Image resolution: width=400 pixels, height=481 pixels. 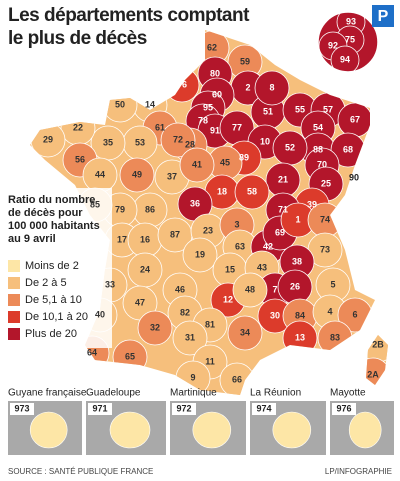 I want to click on department-label: 49, so click(x=137, y=174).